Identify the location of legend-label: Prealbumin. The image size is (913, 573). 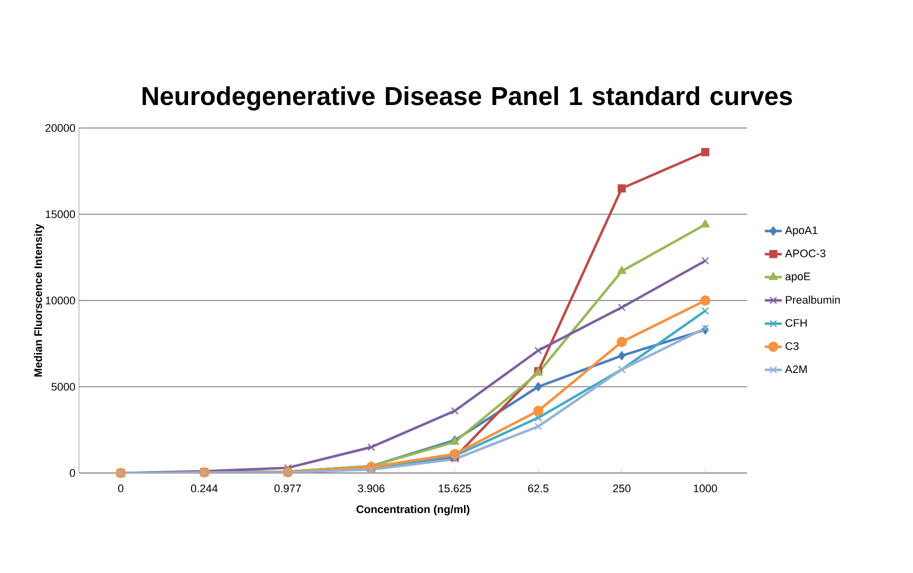
(813, 300).